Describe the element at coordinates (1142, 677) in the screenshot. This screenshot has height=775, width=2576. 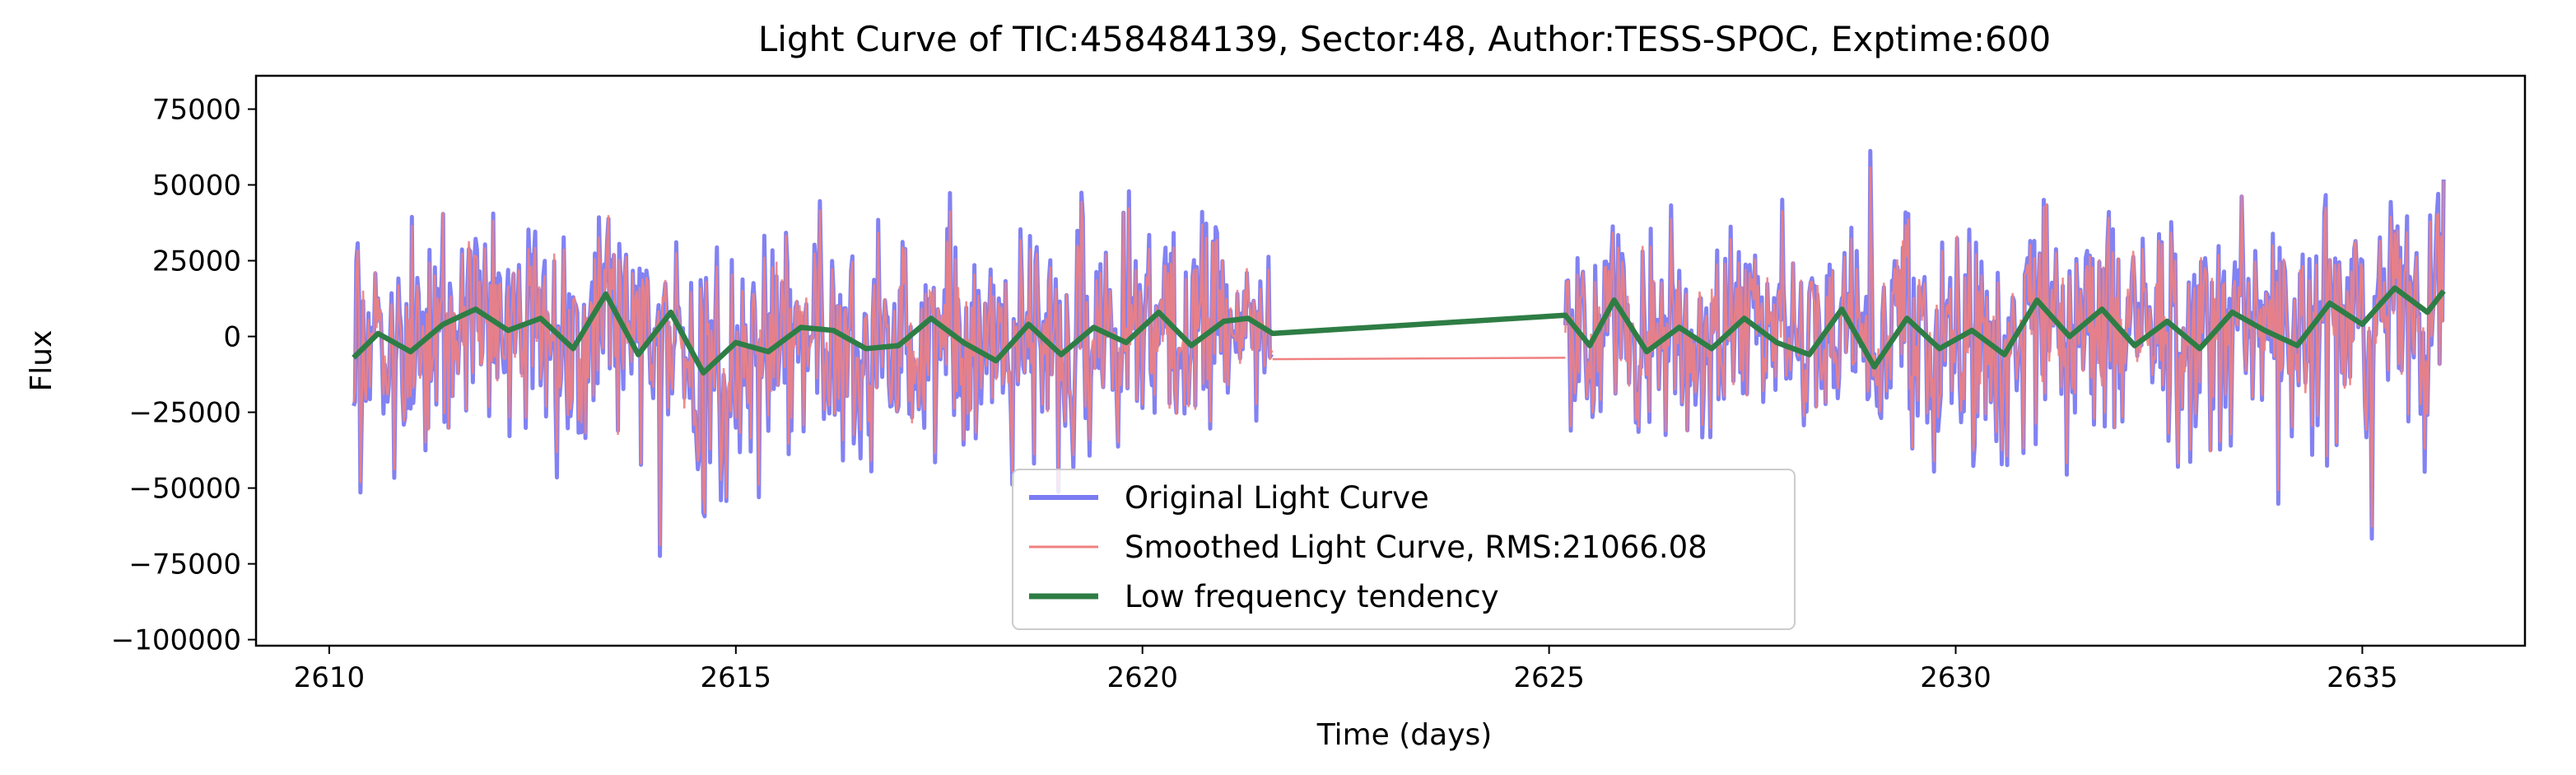
I see `x-tick-label: 2620` at that location.